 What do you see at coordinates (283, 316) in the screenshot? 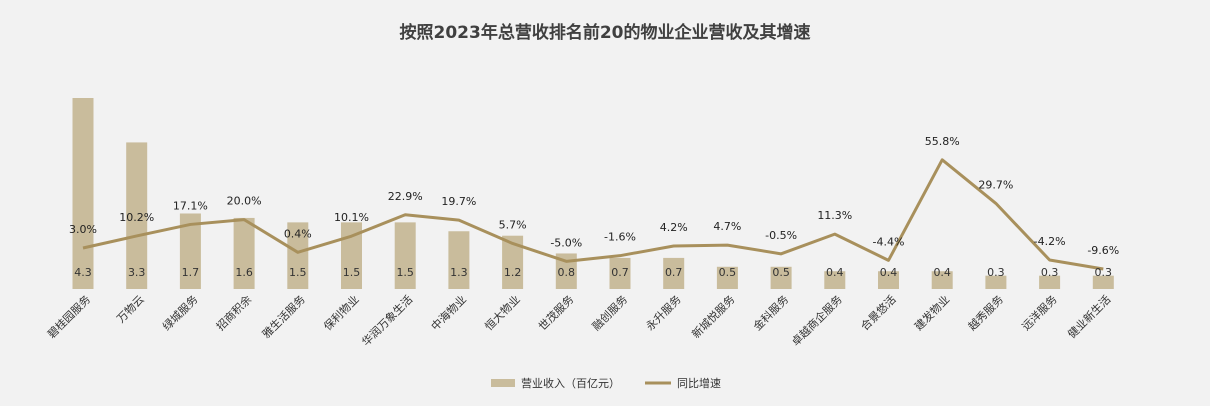
I see `category-label: 雅生活服务` at bounding box center [283, 316].